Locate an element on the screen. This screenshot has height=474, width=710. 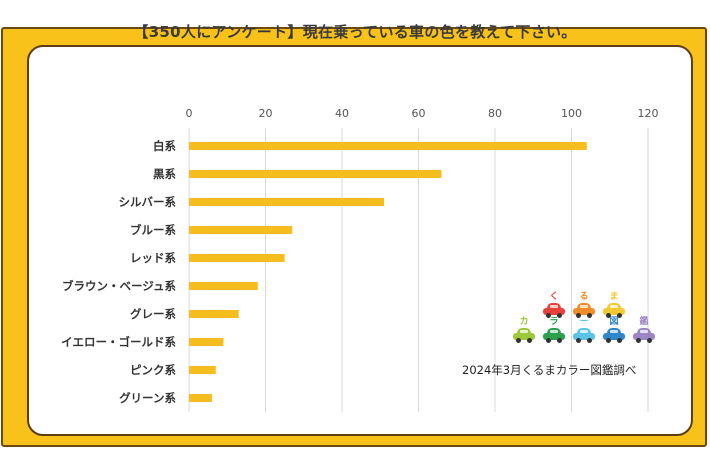
category-label: ピンク系 is located at coordinates (153, 370).